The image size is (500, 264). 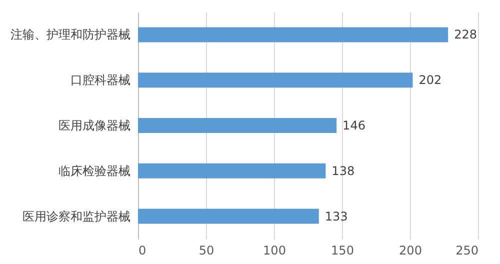 What do you see at coordinates (342, 251) in the screenshot?
I see `x-tick-label: 150` at bounding box center [342, 251].